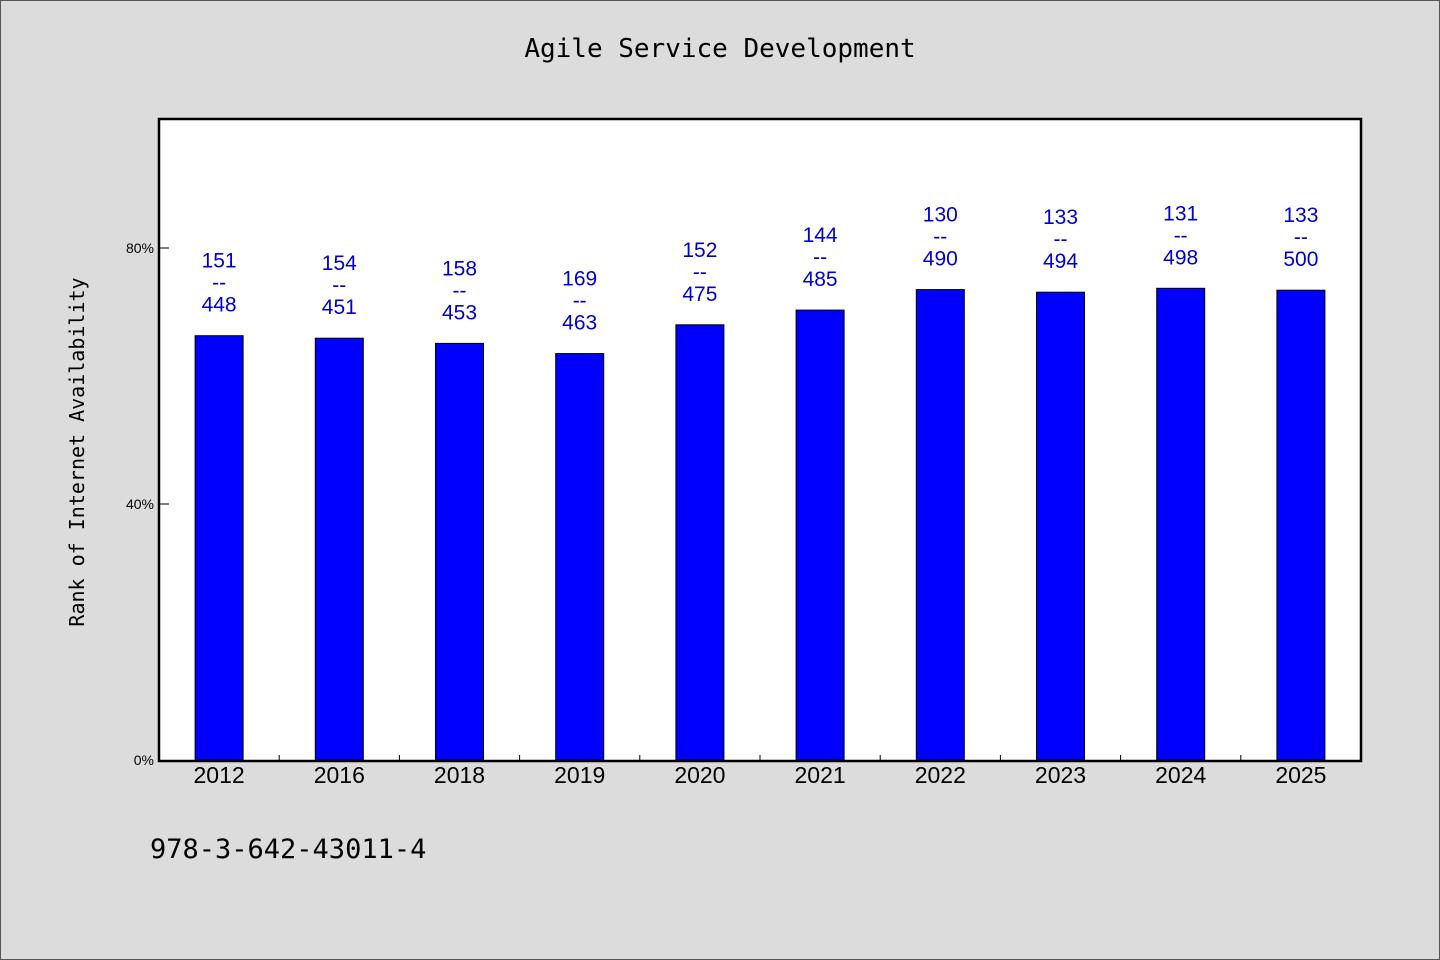  What do you see at coordinates (579, 775) in the screenshot?
I see `x-tick-label-2019: 2019` at bounding box center [579, 775].